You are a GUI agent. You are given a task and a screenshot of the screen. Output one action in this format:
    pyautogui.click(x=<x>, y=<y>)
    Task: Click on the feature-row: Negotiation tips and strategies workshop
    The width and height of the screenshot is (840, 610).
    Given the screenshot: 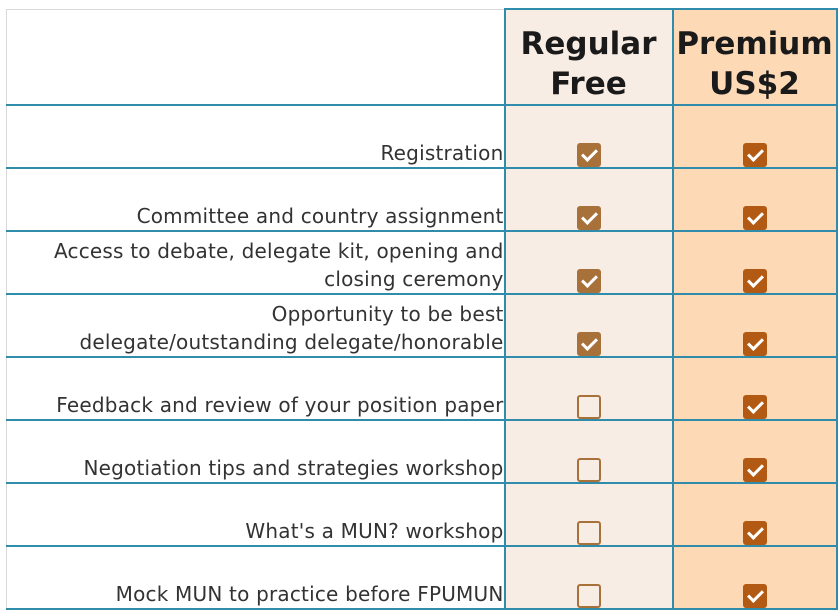 What is the action you would take?
    pyautogui.click(x=422, y=452)
    